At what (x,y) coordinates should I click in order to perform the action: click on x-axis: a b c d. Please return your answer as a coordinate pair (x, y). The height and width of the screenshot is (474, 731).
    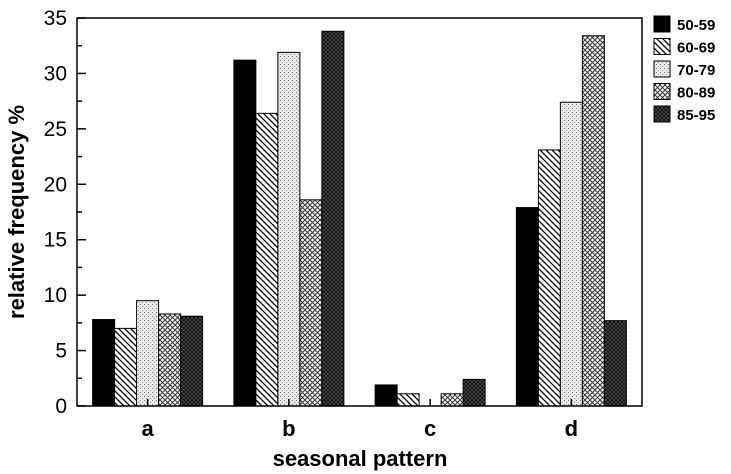
    Looking at the image, I should click on (360, 420).